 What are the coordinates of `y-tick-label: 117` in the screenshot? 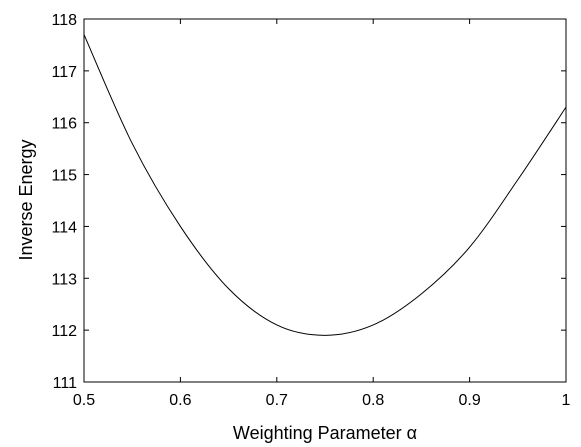 It's located at (64, 72).